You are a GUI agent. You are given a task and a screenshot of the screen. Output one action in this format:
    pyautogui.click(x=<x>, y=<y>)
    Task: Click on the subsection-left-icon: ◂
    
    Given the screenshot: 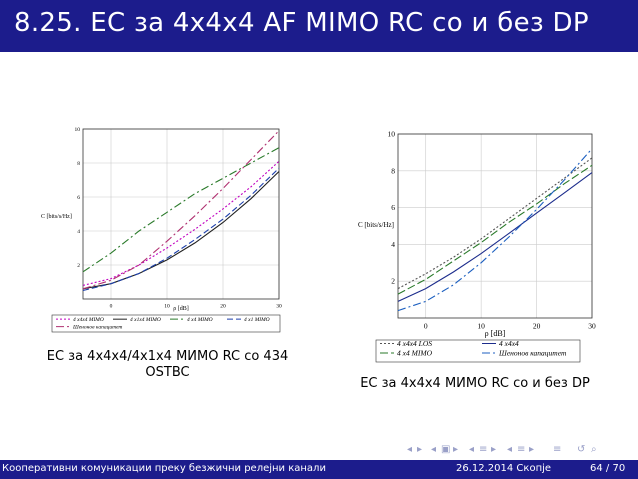 What is the action you would take?
    pyautogui.click(x=472, y=449)
    